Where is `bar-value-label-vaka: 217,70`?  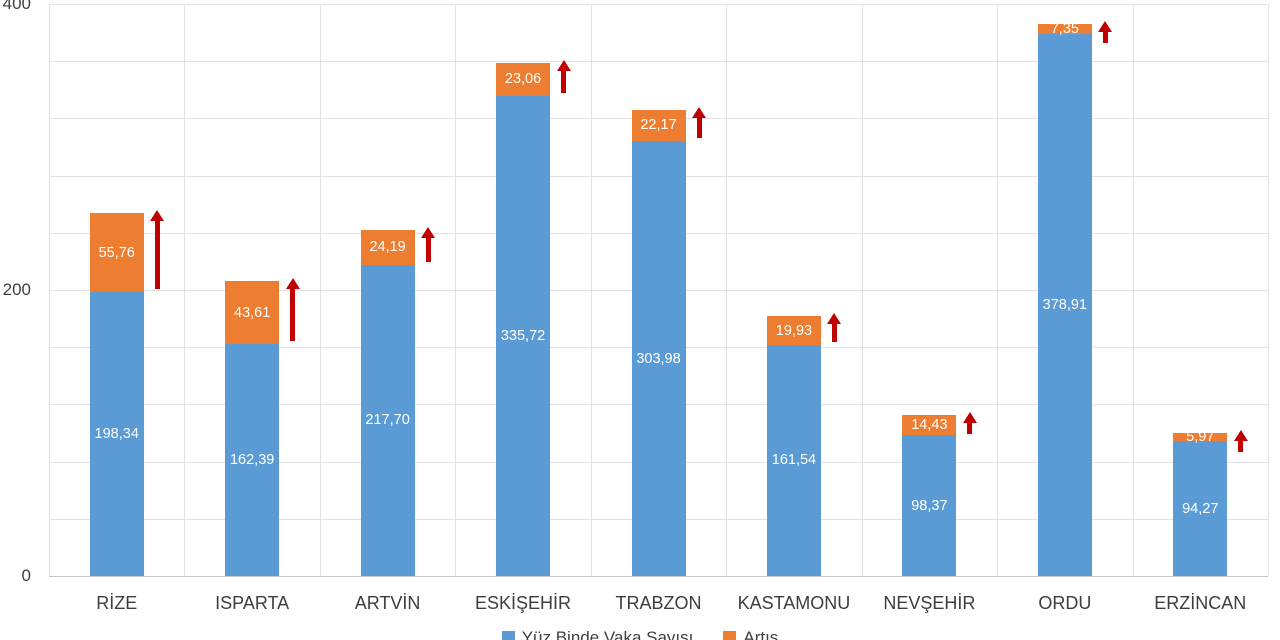 bar-value-label-vaka: 217,70 is located at coordinates (387, 420).